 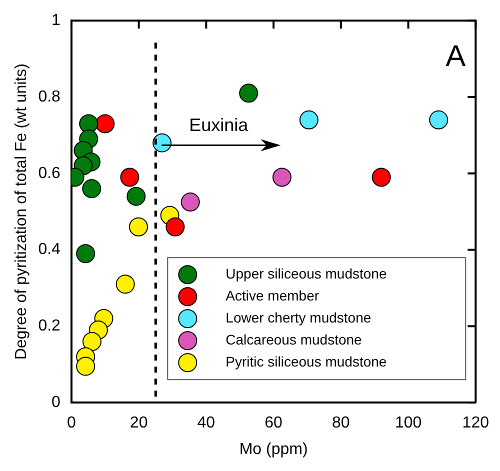 What do you see at coordinates (408, 423) in the screenshot?
I see `x-tick-label: 100` at bounding box center [408, 423].